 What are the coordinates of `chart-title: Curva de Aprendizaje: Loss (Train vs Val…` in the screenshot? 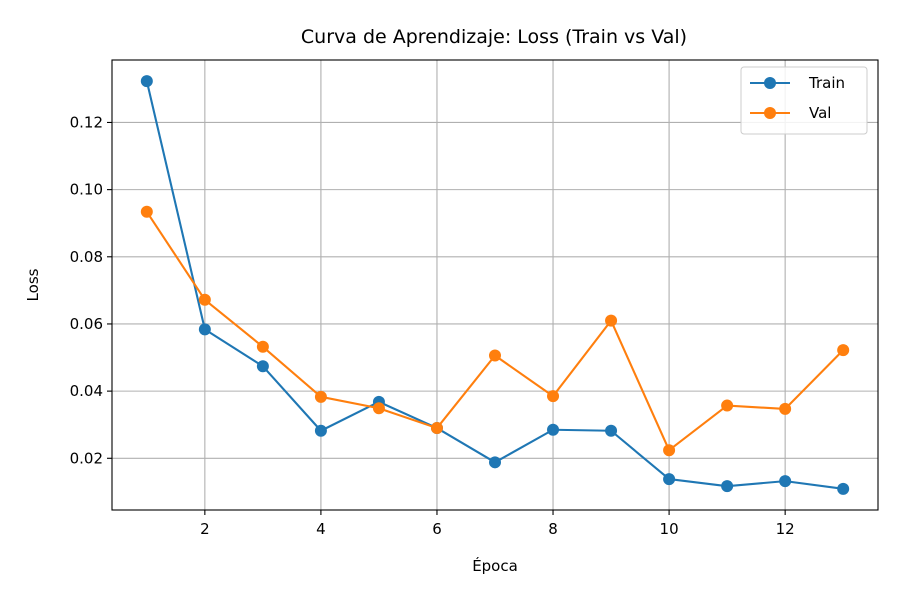 It's located at (494, 37).